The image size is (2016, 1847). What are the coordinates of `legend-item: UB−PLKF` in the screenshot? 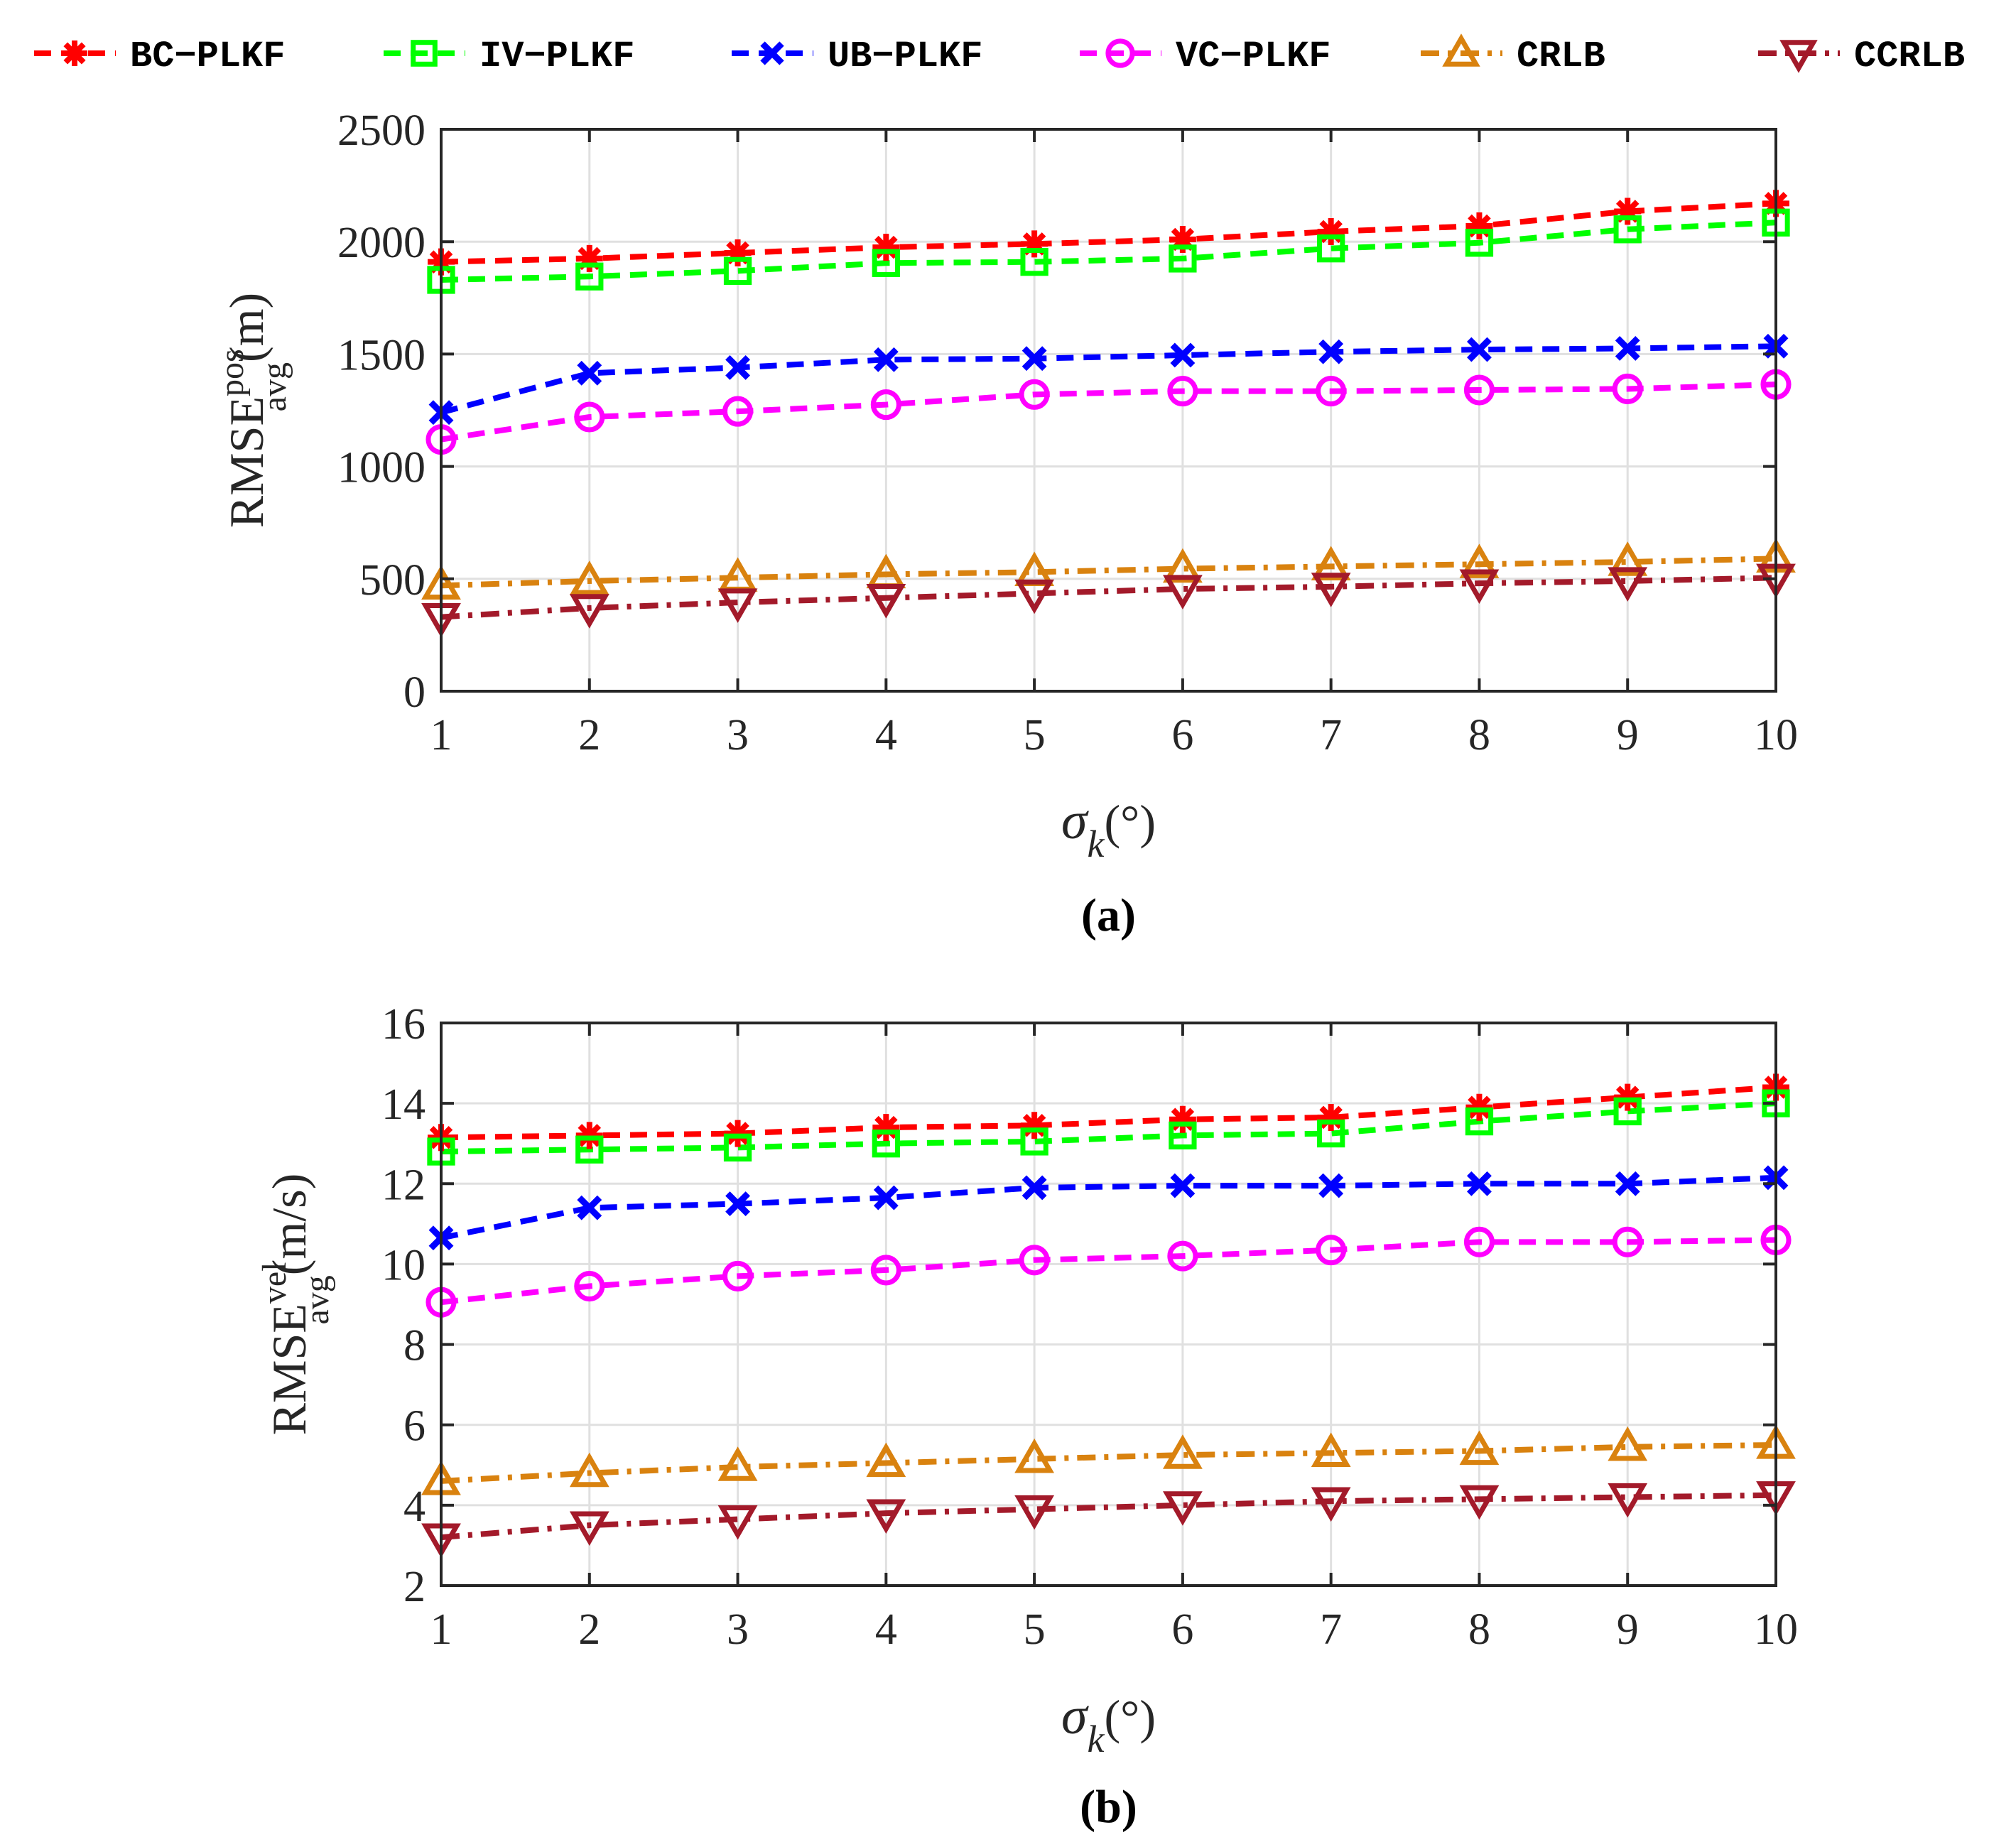 It's located at (857, 56).